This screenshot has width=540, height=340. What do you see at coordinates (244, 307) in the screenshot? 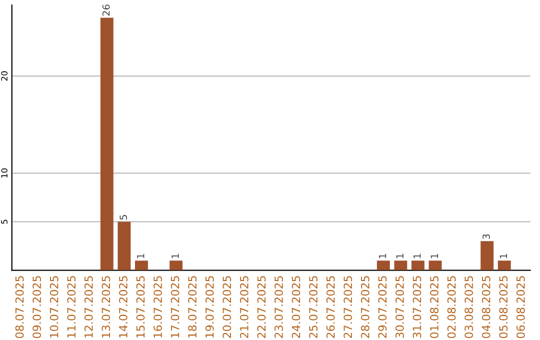
I see `x-tick-label: 21.07.2025` at bounding box center [244, 307].